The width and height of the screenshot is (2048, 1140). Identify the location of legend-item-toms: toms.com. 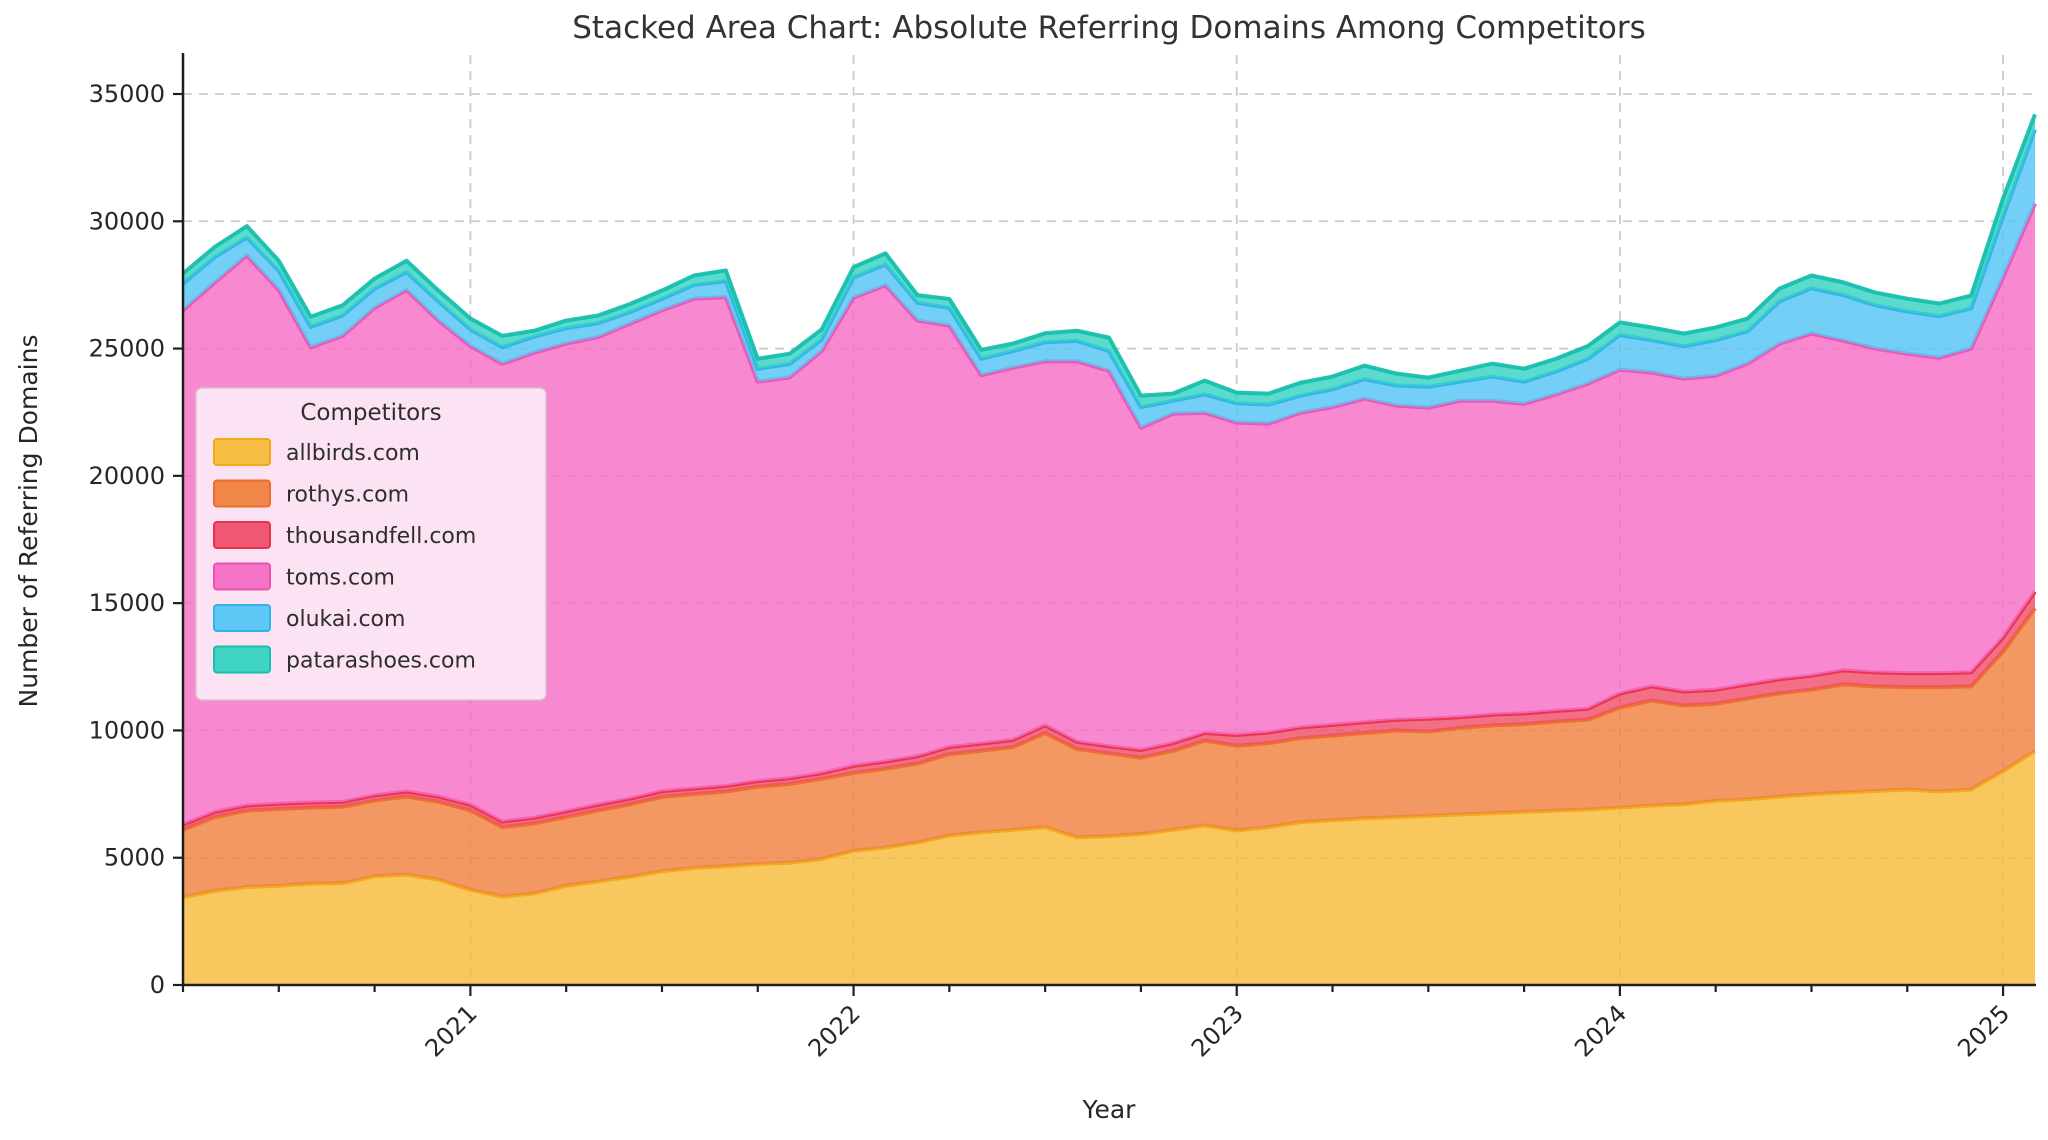
(304, 576).